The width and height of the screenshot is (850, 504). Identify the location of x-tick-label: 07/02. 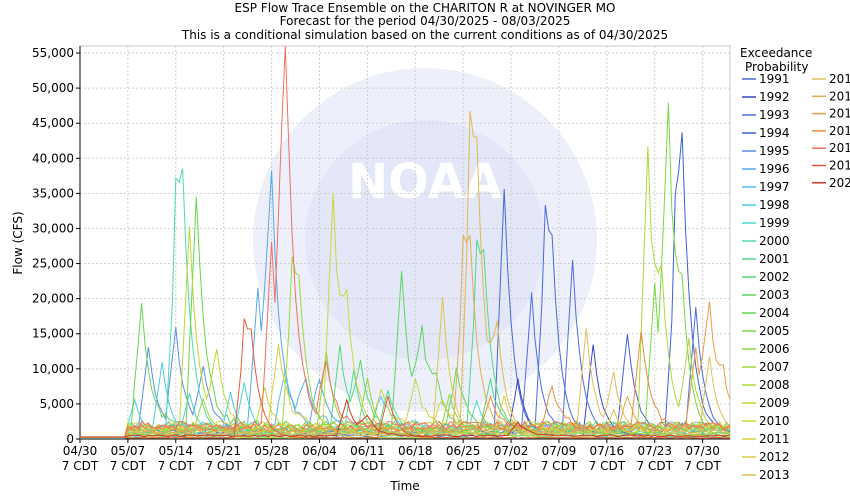
(511, 451).